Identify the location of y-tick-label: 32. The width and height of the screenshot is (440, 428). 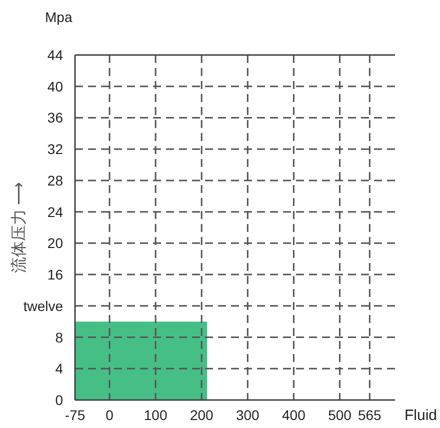
(55, 149).